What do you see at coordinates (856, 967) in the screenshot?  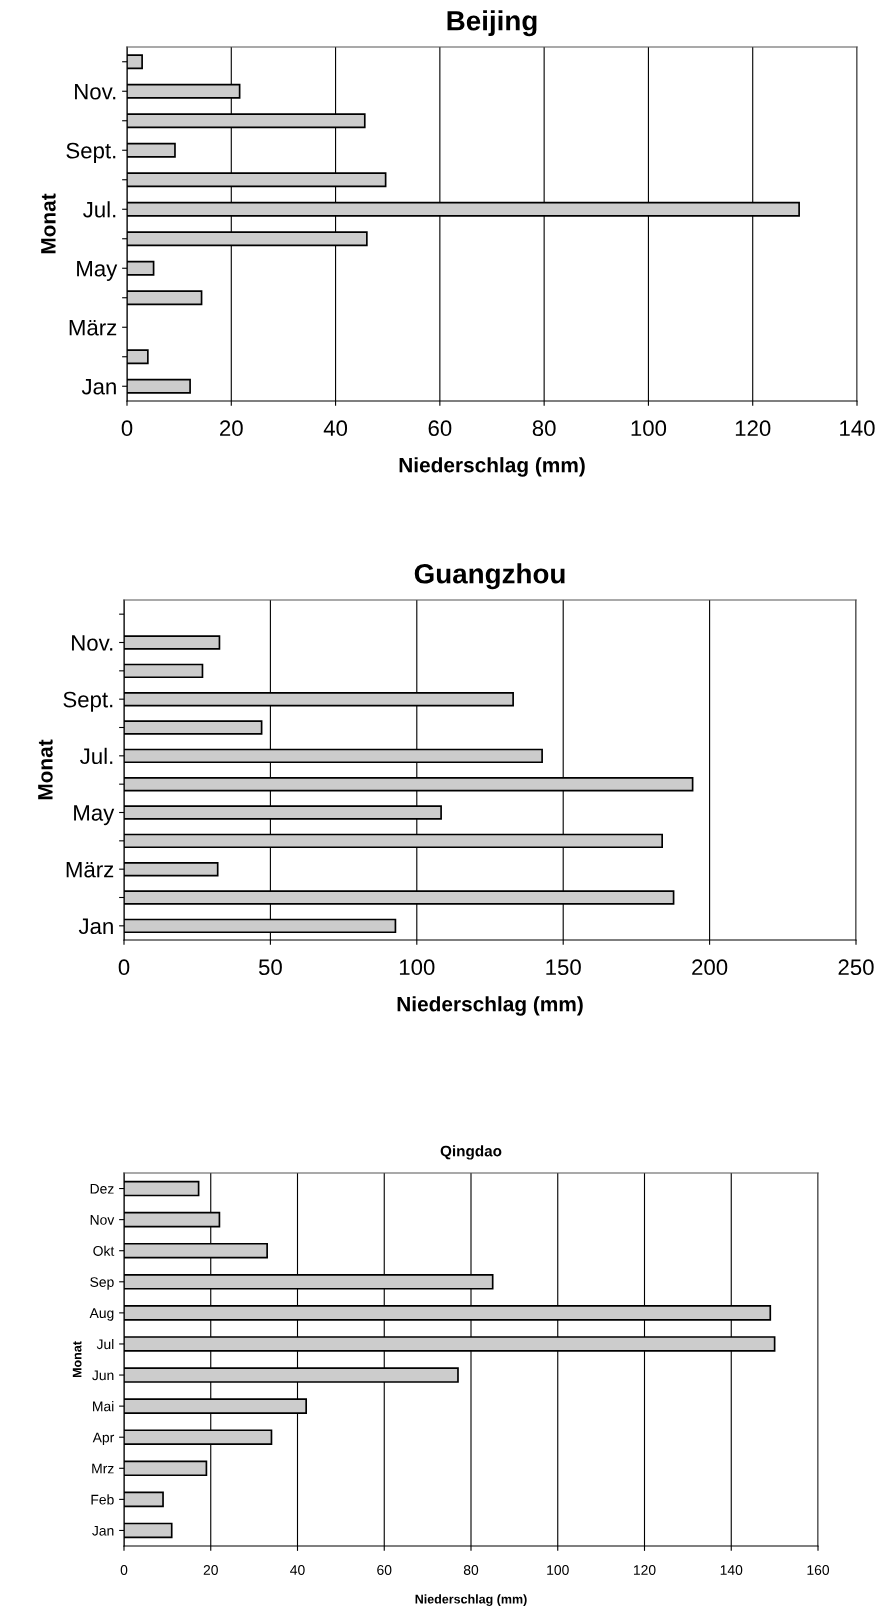 I see `x-tick-label: 250` at bounding box center [856, 967].